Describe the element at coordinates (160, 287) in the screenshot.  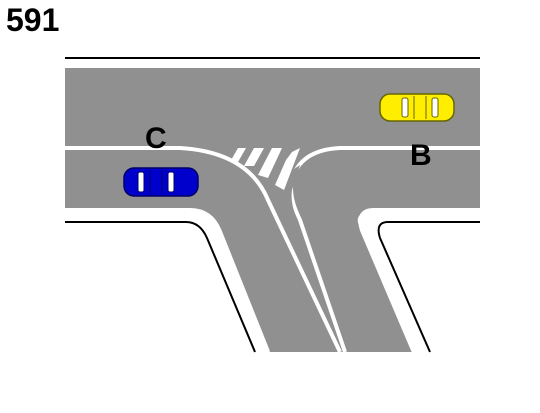
I see `left-curb-corner` at that location.